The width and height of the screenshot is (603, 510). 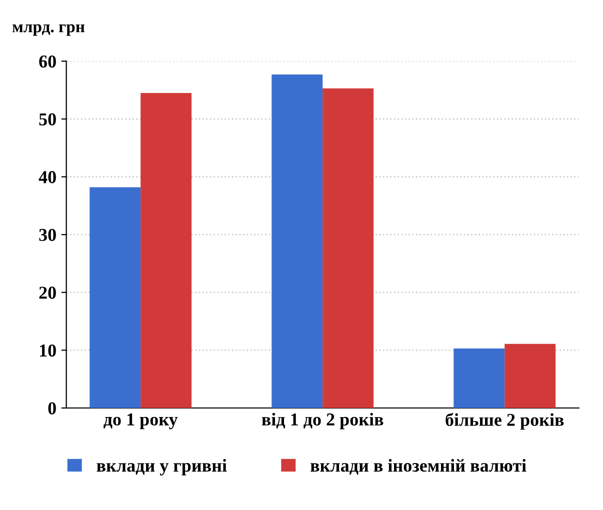 I want to click on y-tick-label: 60, so click(x=47, y=61).